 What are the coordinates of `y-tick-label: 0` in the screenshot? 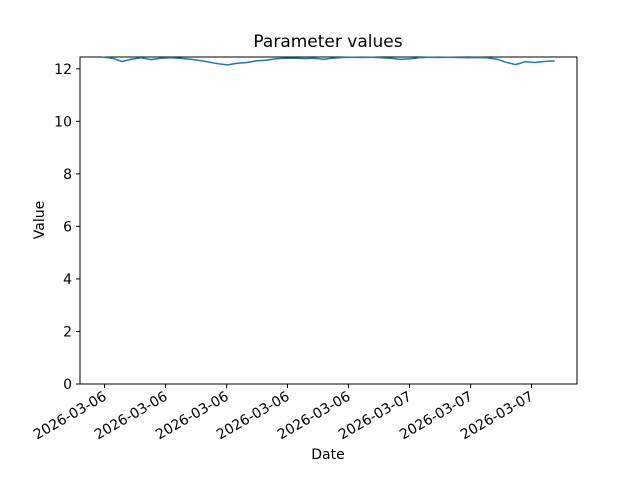 It's located at (67, 385).